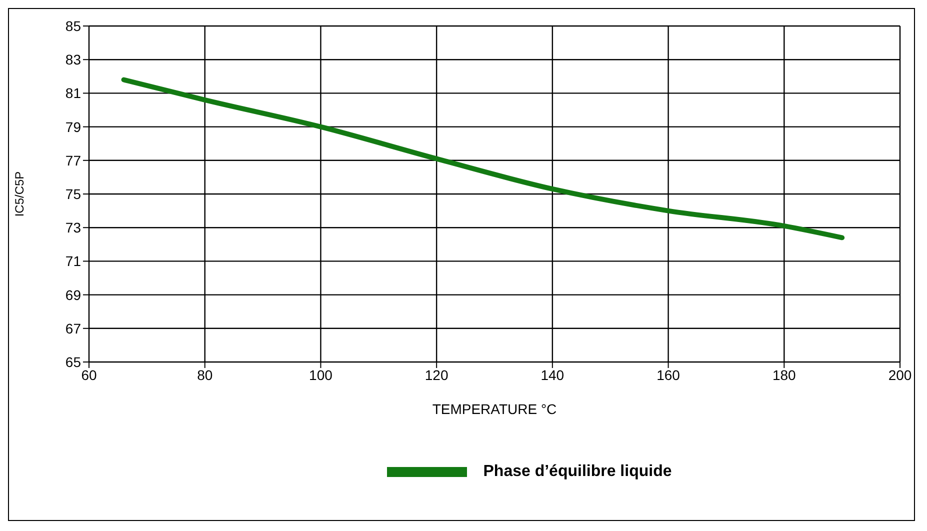 Image resolution: width=927 pixels, height=531 pixels. What do you see at coordinates (73, 328) in the screenshot?
I see `y-tick-label: 67` at bounding box center [73, 328].